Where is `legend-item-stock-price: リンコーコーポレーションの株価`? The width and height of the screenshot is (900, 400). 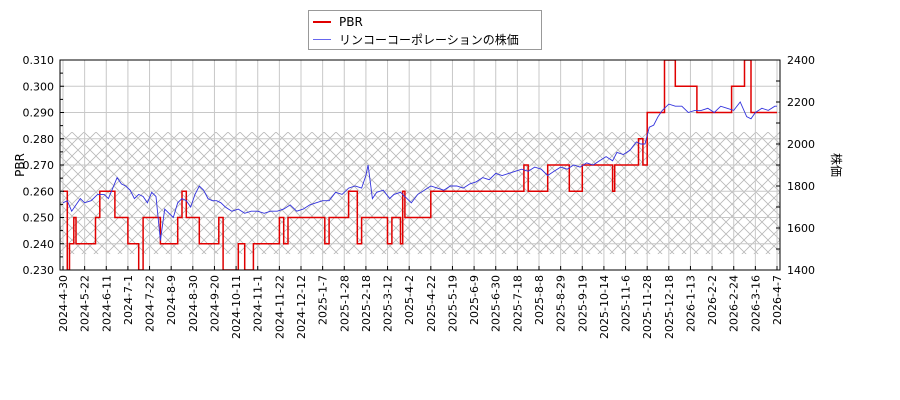
legend-item-stock-price: リンコーコーポレーションの株価 is located at coordinates (416, 39).